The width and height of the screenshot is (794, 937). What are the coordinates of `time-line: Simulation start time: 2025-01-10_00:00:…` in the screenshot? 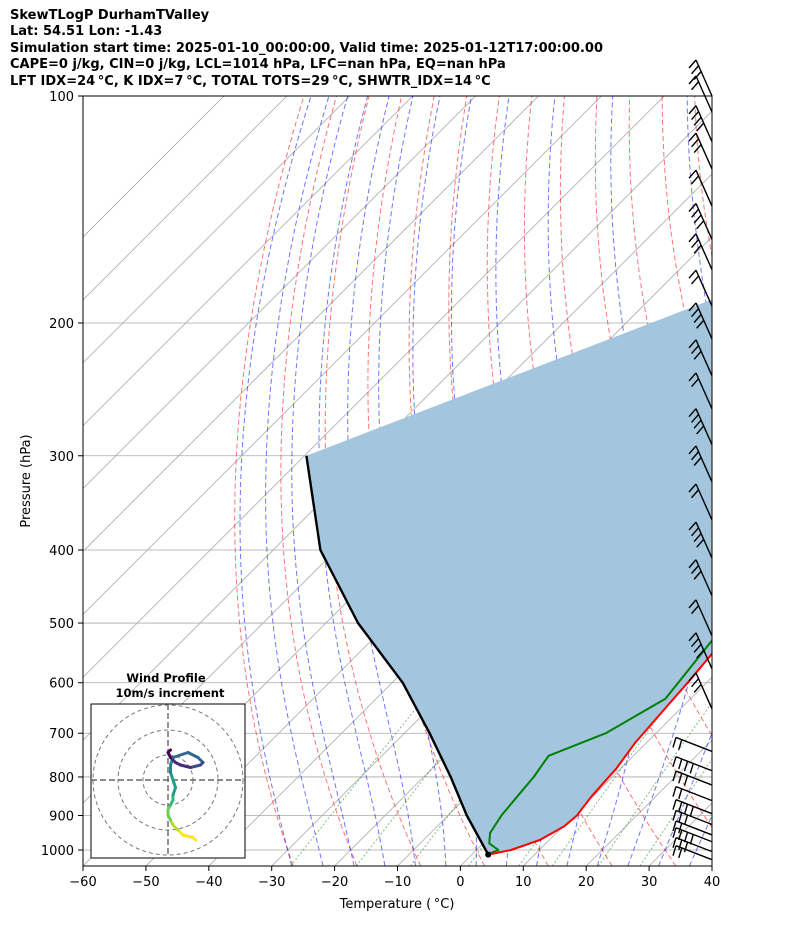 It's located at (306, 48).